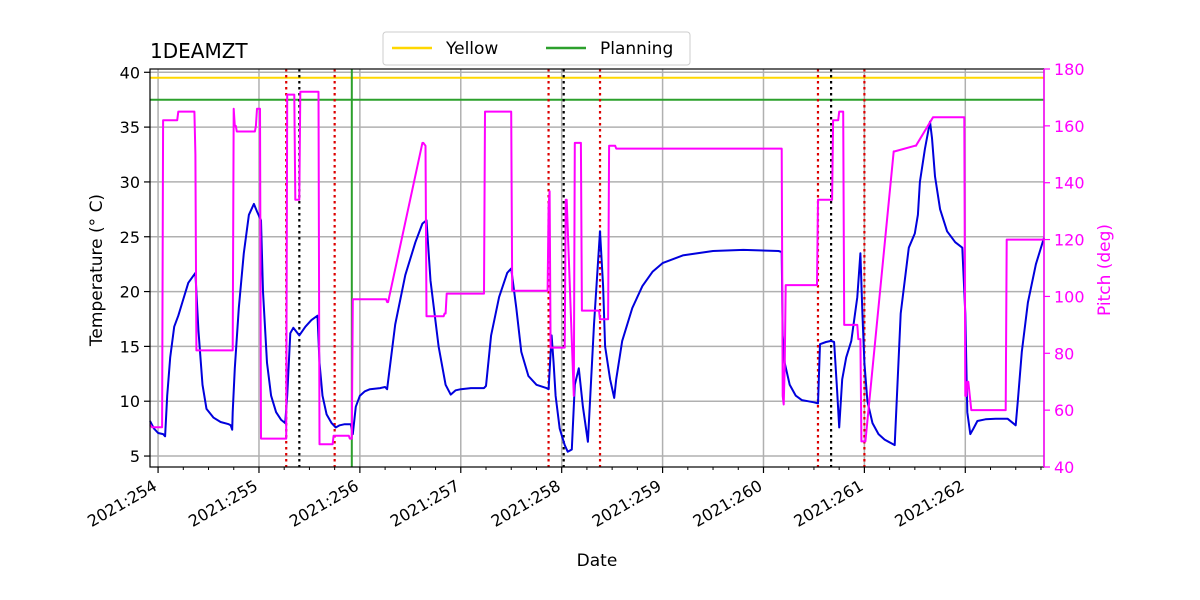 The width and height of the screenshot is (1200, 600). What do you see at coordinates (130, 237) in the screenshot?
I see `y-tick-label: 25` at bounding box center [130, 237].